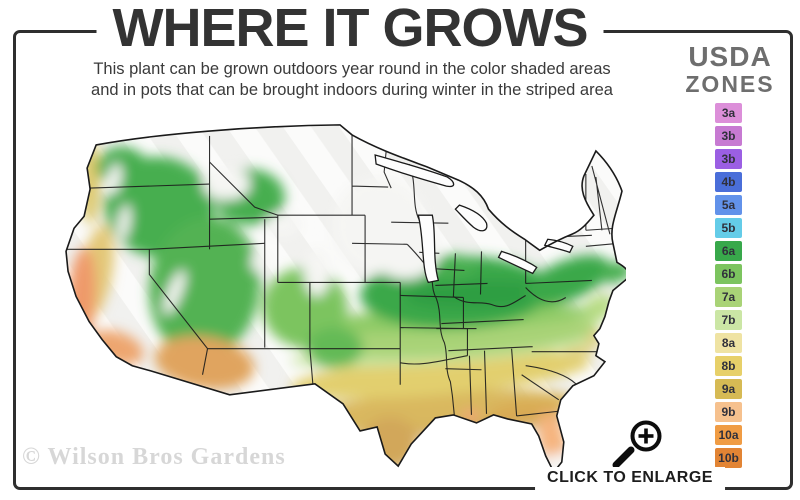  What do you see at coordinates (728, 205) in the screenshot?
I see `legend-zone-5a: 5a` at bounding box center [728, 205].